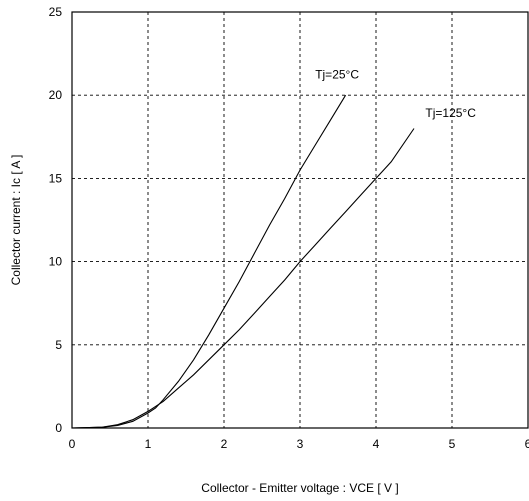  What do you see at coordinates (376, 444) in the screenshot?
I see `x-tick-label: 4` at bounding box center [376, 444].